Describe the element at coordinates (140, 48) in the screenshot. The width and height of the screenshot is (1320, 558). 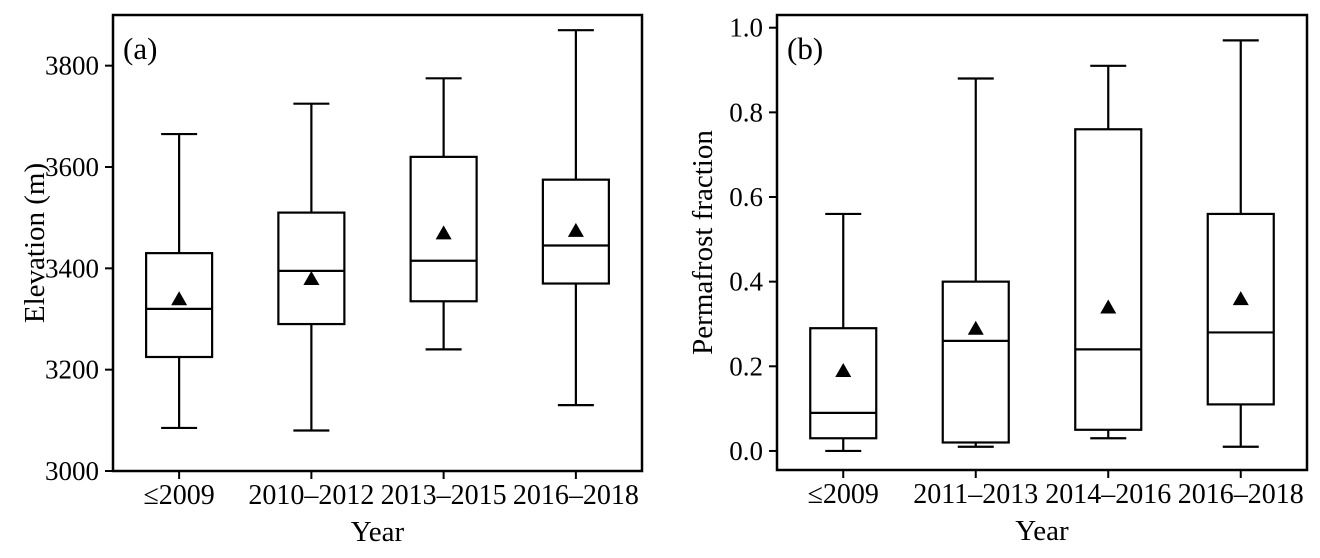
I see `panel-label: (a)` at that location.